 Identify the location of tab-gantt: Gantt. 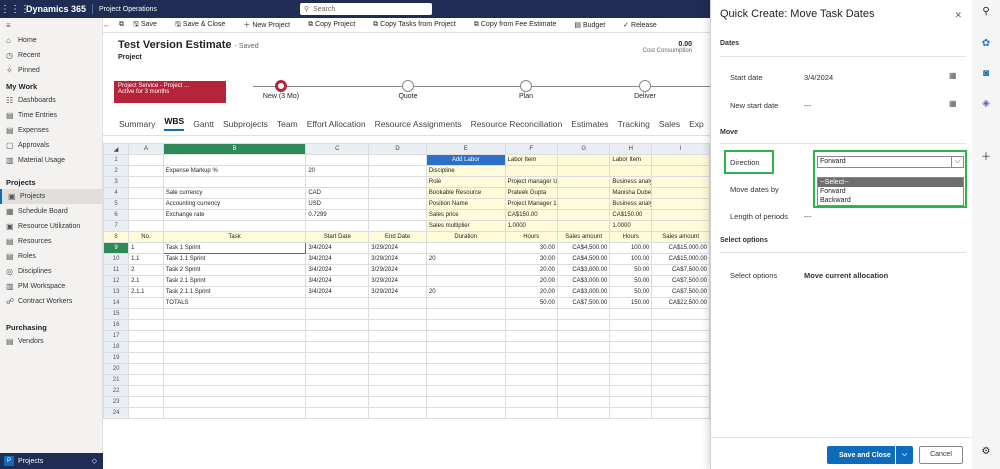
(204, 123).